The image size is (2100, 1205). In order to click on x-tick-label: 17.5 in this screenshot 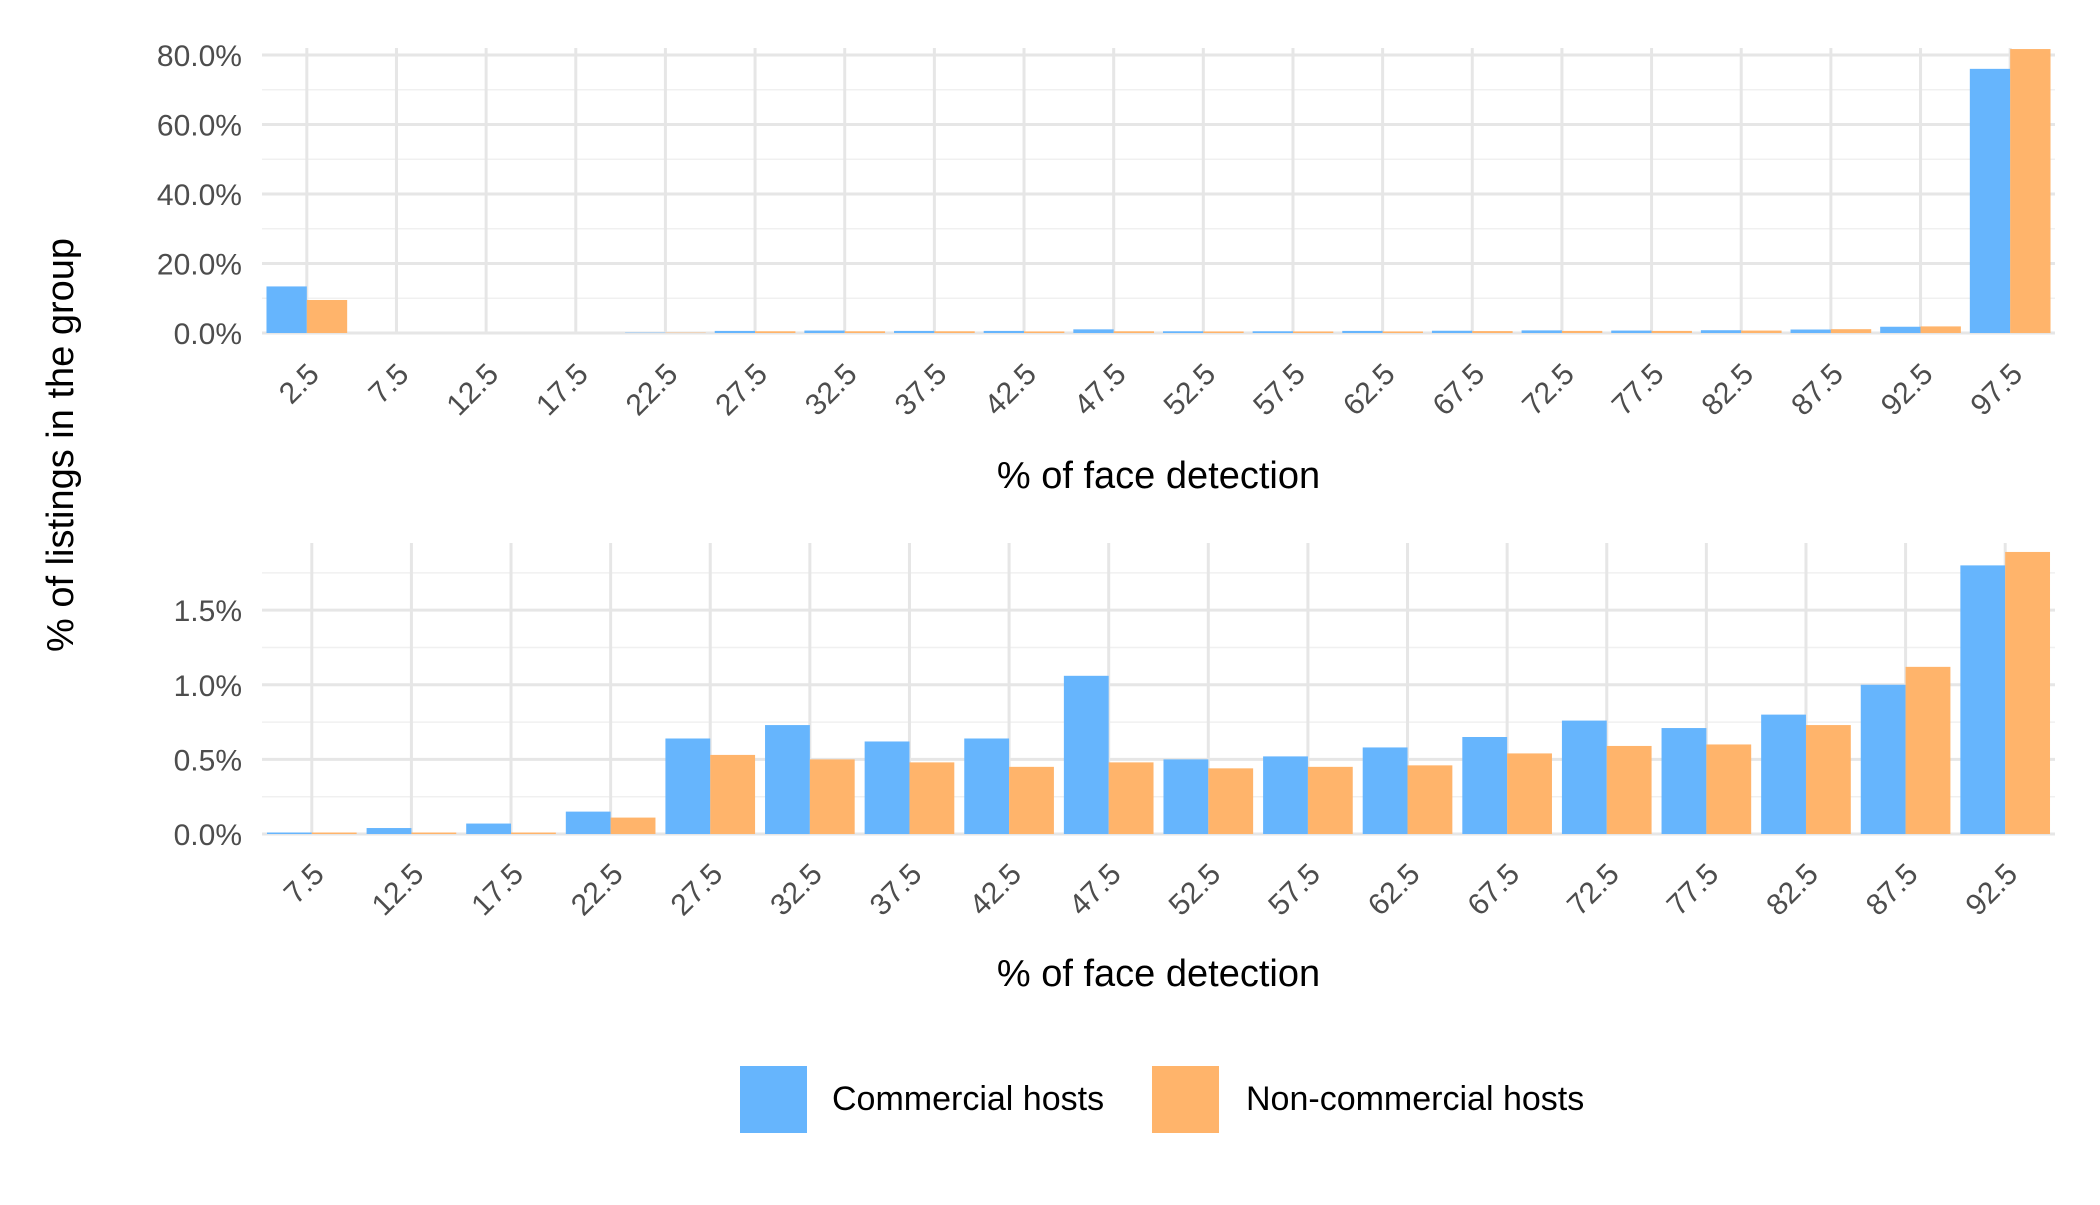, I will do `click(562, 390)`.